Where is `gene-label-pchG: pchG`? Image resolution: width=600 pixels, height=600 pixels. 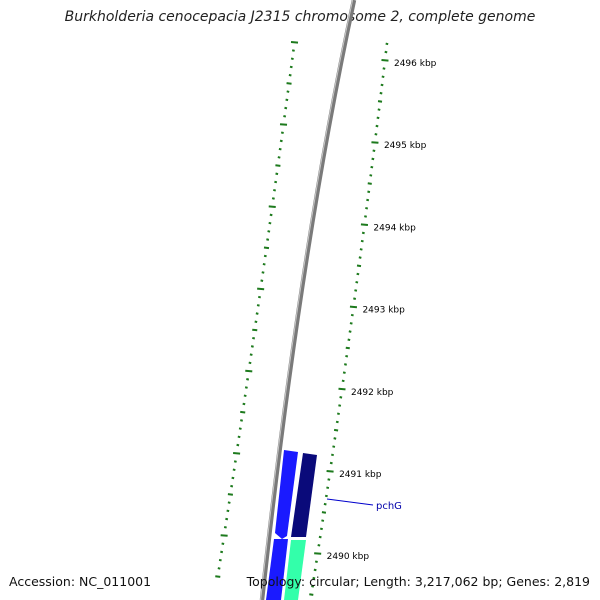 gene-label-pchG: pchG is located at coordinates (389, 506).